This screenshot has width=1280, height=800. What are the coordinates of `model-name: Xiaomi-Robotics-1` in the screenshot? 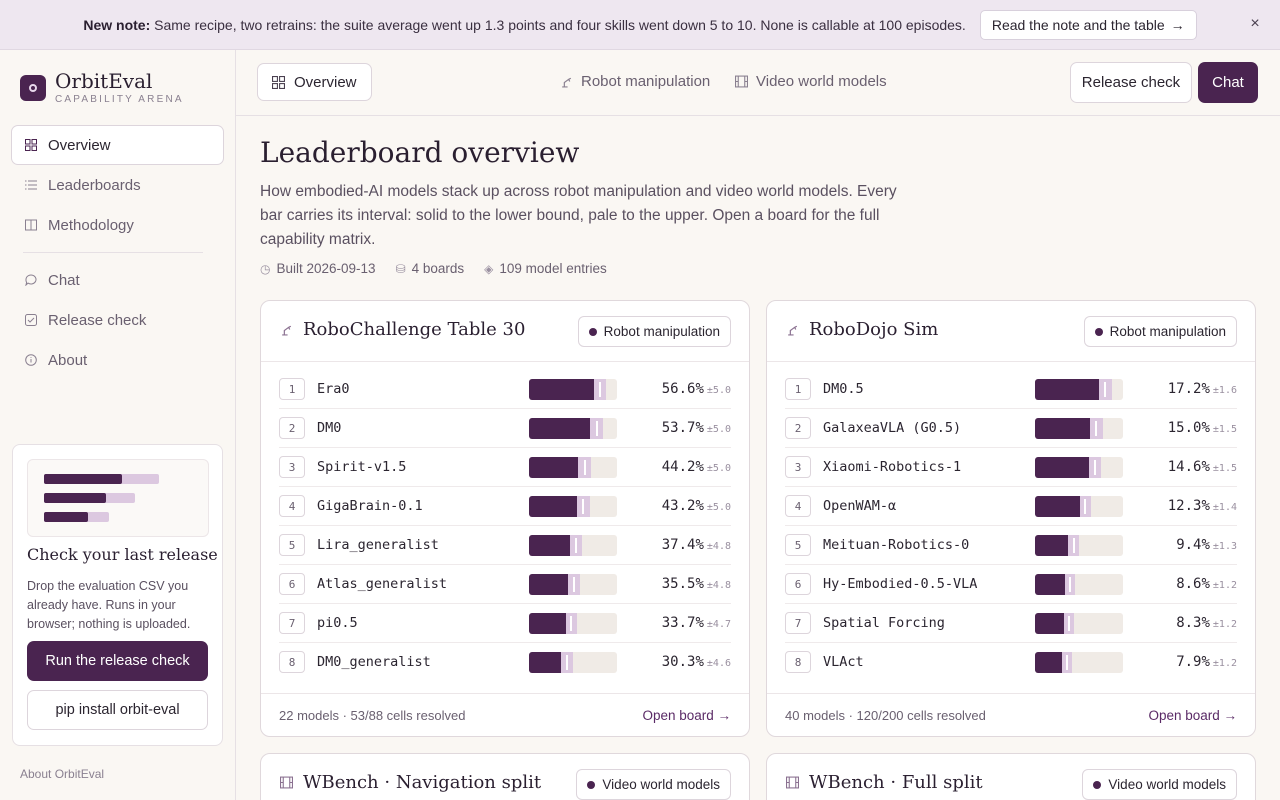 It's located at (892, 467).